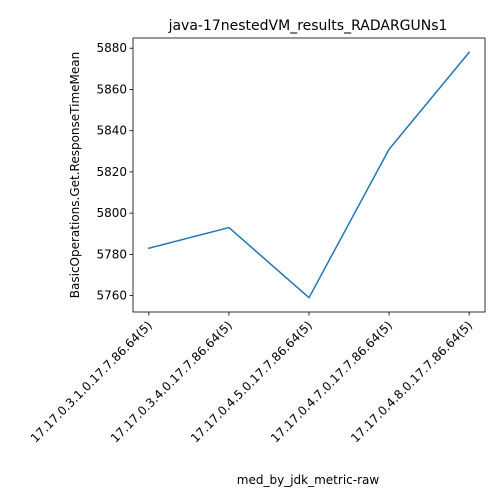 The width and height of the screenshot is (500, 500). What do you see at coordinates (111, 254) in the screenshot?
I see `y-tick-label: 5780` at bounding box center [111, 254].